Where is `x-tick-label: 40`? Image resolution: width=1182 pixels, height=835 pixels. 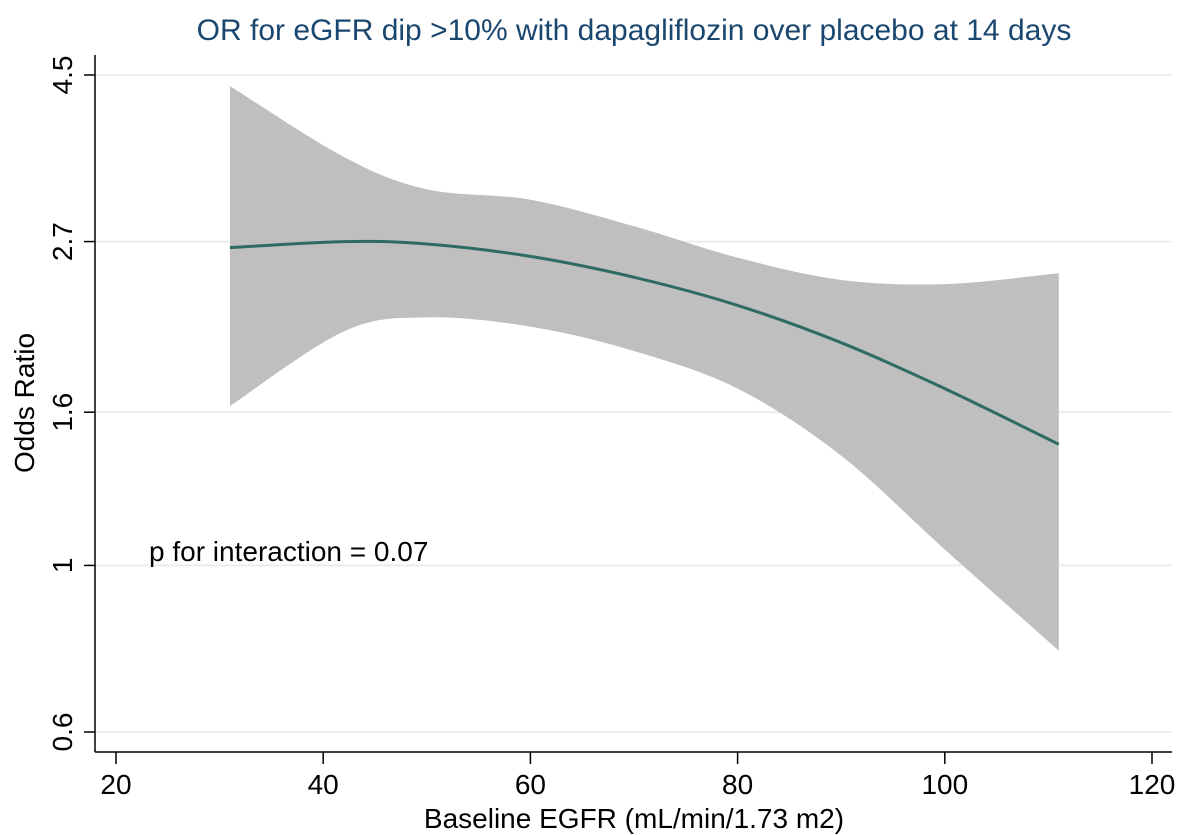
x-tick-label: 40 is located at coordinates (323, 784).